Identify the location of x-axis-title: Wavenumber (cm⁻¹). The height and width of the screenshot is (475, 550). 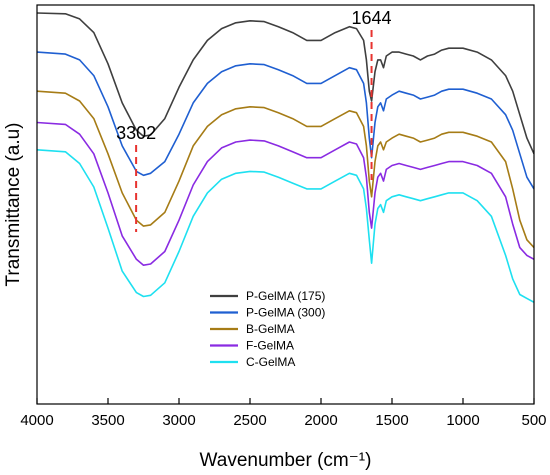
(286, 460).